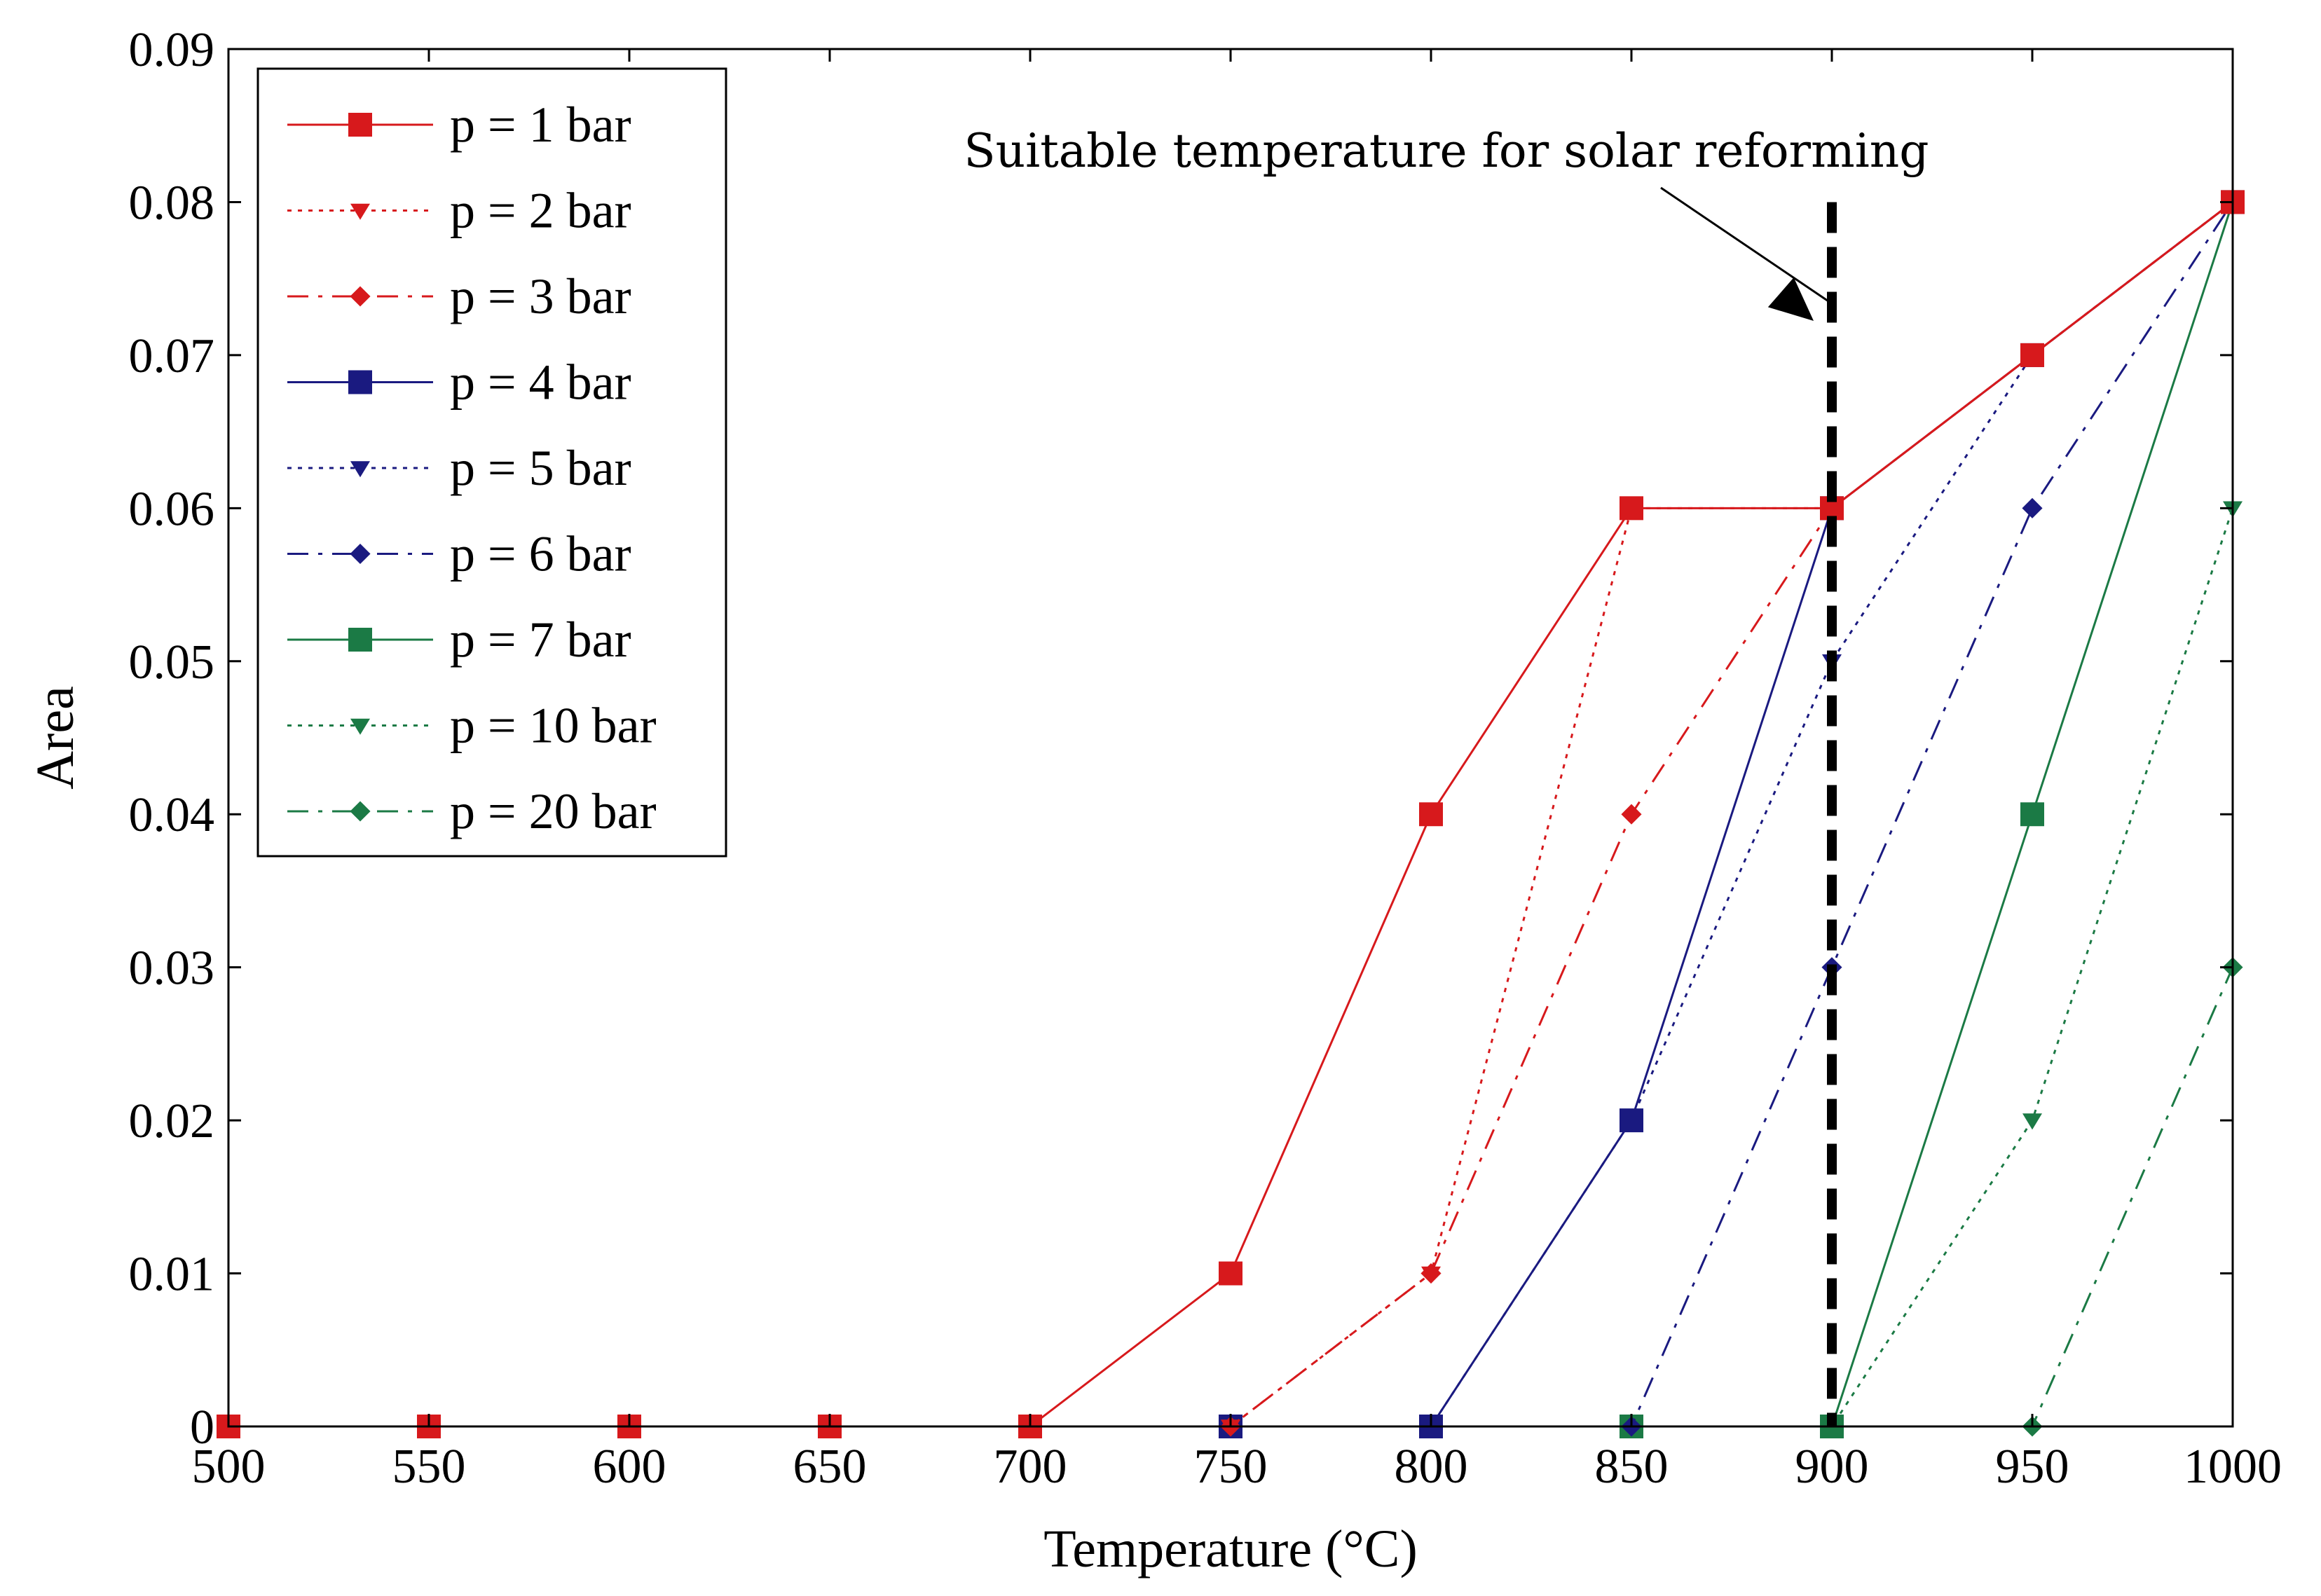 This screenshot has width=2321, height=1596. I want to click on legend-item: p = 20 bar, so click(472, 811).